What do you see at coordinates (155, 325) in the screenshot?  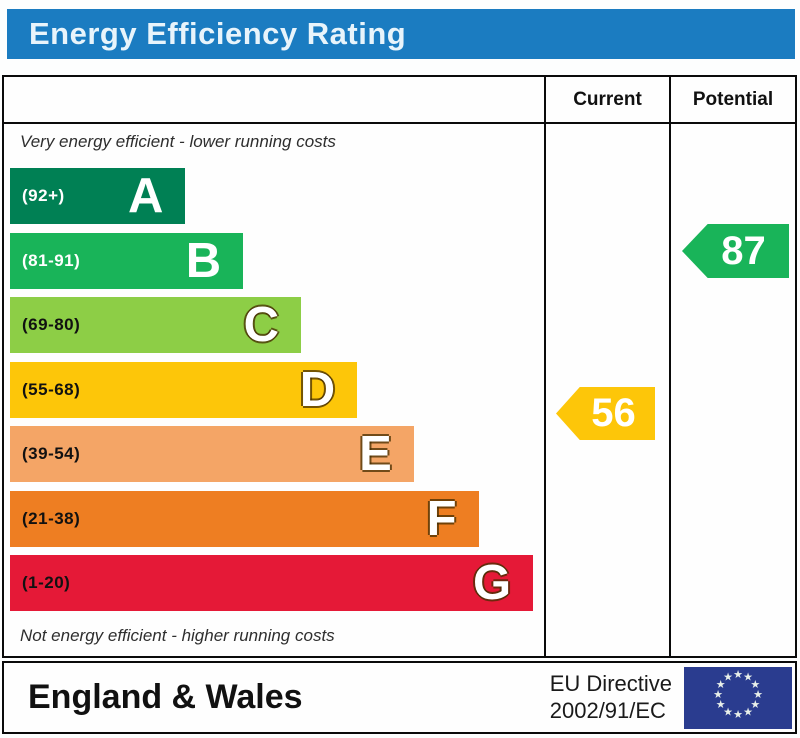 I see `band-c: (69-80) C` at bounding box center [155, 325].